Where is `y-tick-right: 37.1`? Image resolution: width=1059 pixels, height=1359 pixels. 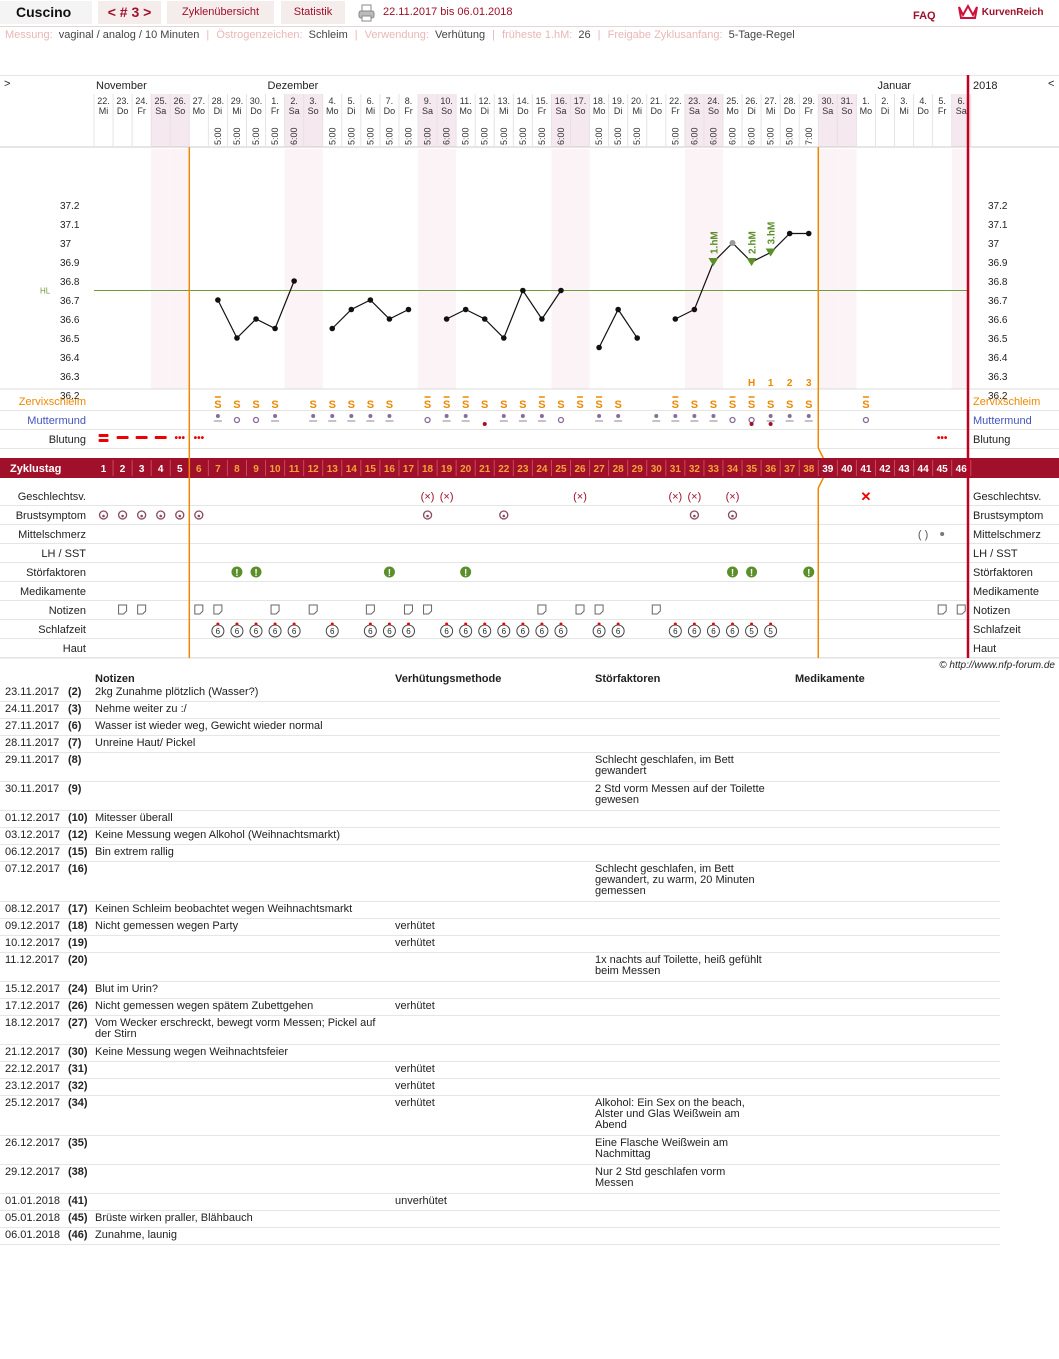
y-tick-right: 37.1 is located at coordinates (998, 225).